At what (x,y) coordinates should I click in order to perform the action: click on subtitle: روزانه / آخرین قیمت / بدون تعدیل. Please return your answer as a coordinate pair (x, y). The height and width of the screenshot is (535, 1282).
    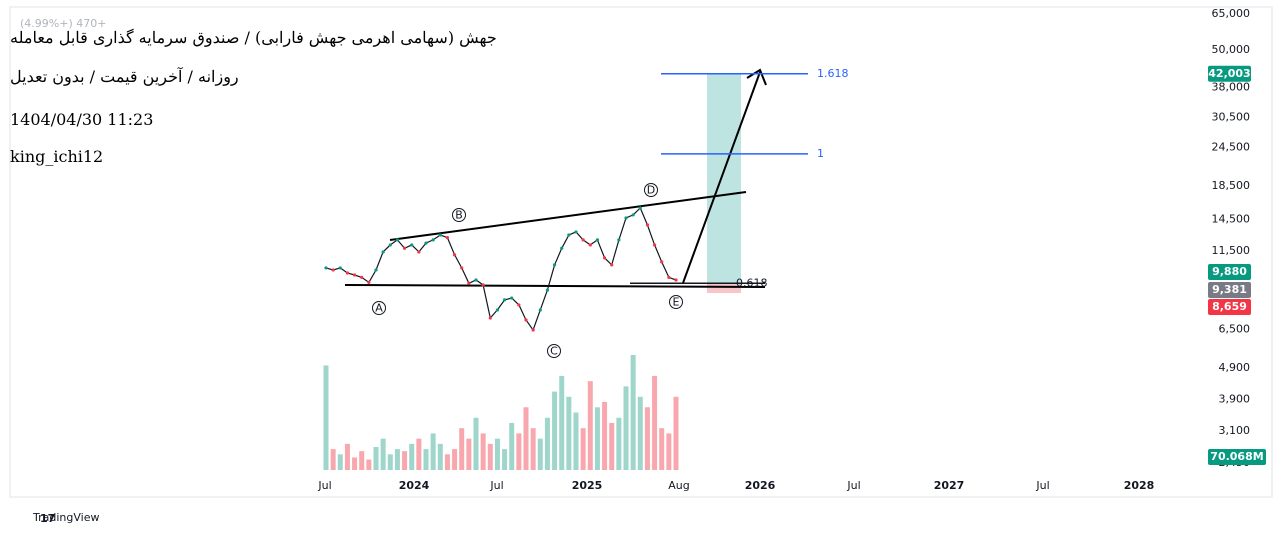
    Looking at the image, I should click on (124, 76).